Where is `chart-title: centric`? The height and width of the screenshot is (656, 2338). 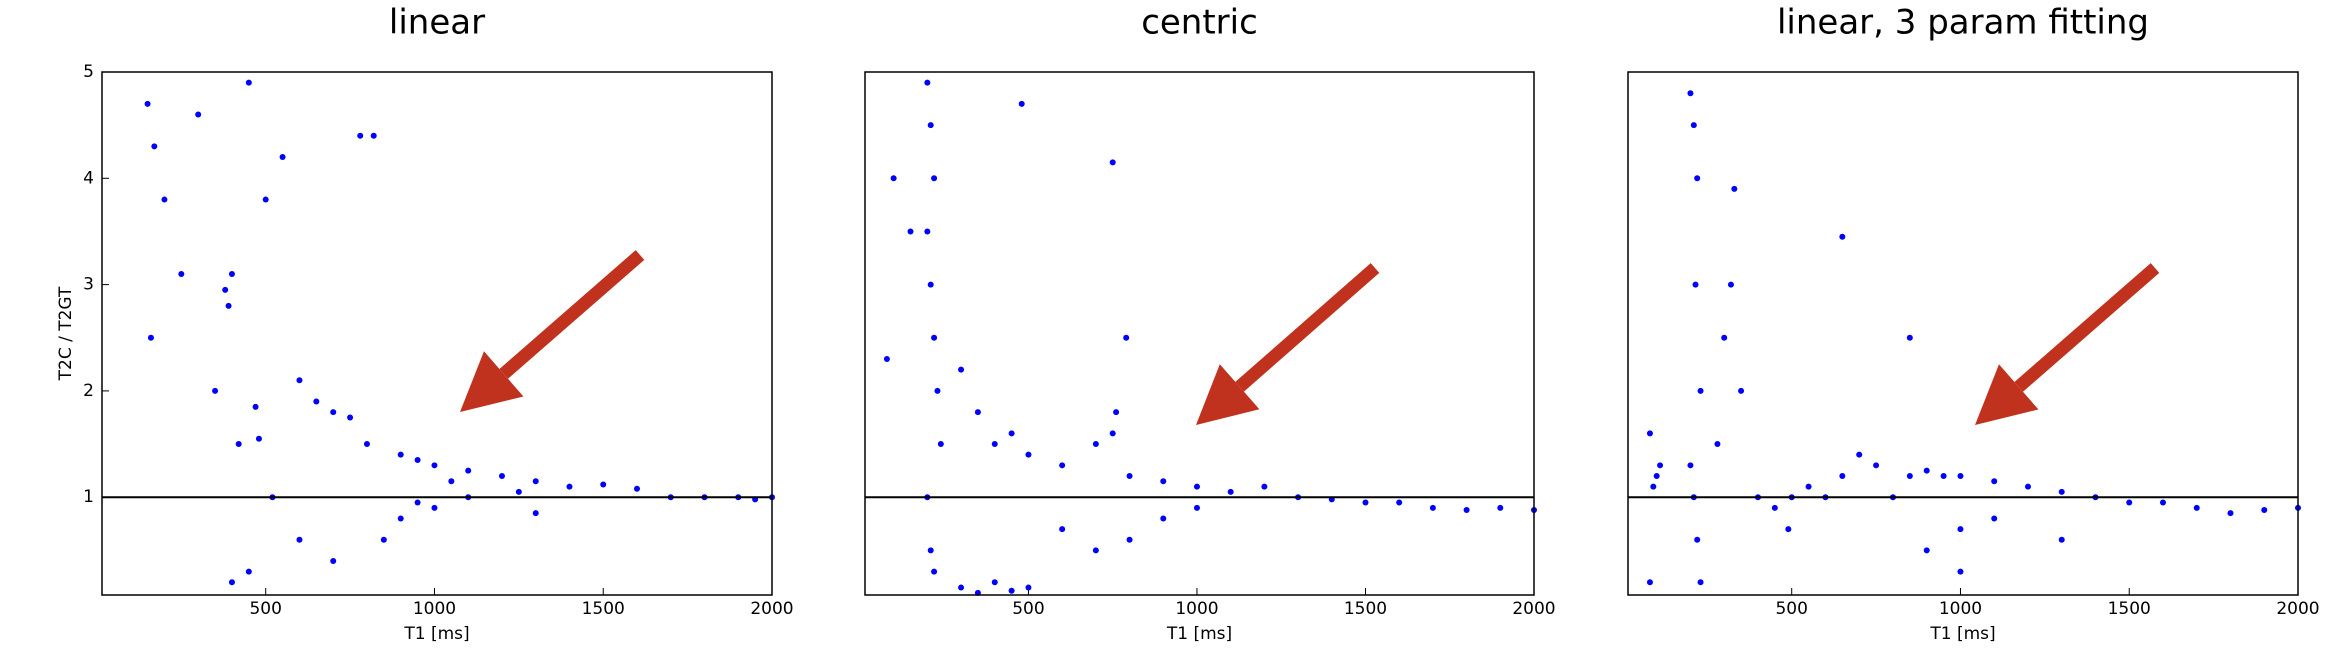
chart-title: centric is located at coordinates (1199, 23).